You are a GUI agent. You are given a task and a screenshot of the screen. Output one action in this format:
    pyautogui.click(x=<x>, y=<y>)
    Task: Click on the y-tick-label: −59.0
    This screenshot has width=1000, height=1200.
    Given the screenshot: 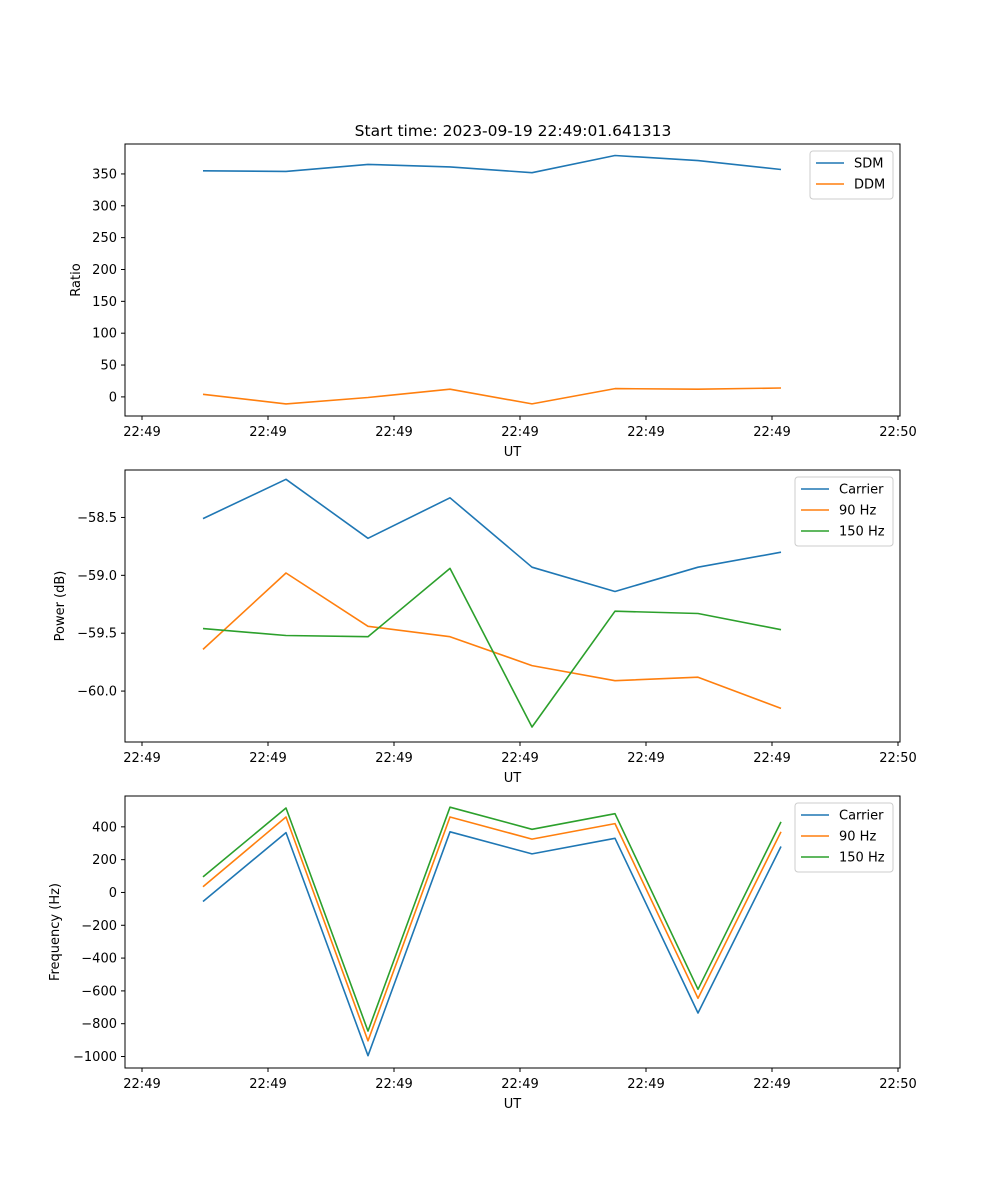 What is the action you would take?
    pyautogui.click(x=97, y=576)
    